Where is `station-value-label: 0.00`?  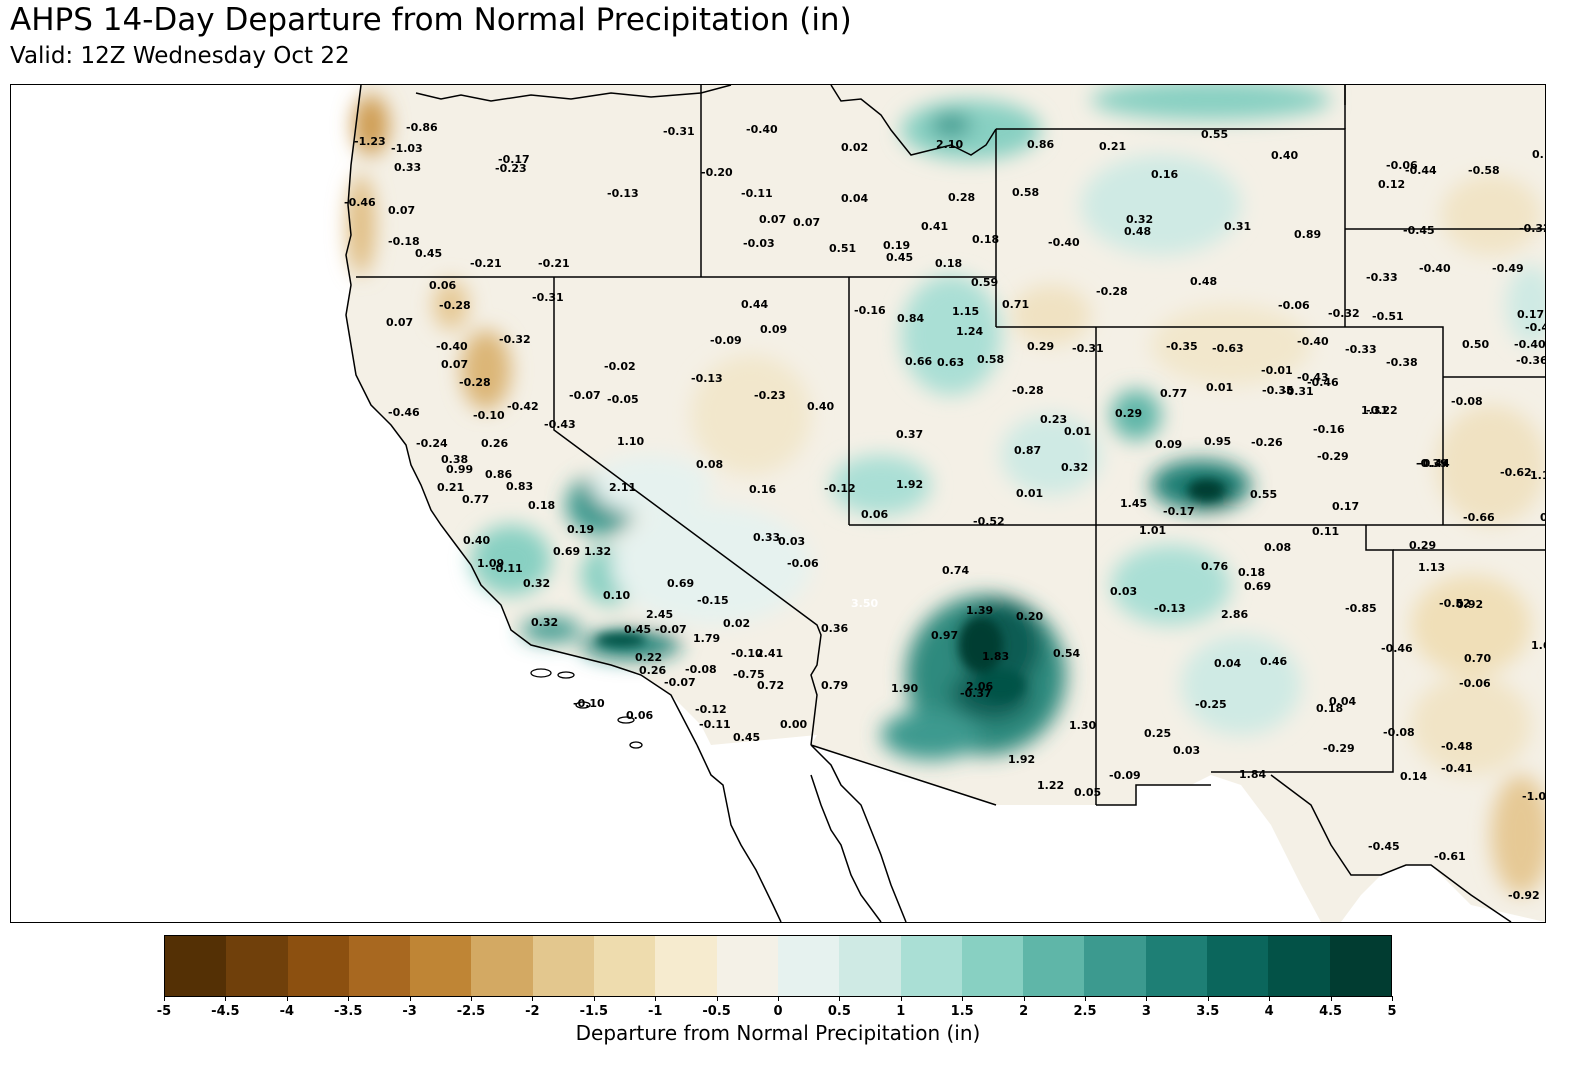
station-value-label: 0.00 is located at coordinates (793, 724).